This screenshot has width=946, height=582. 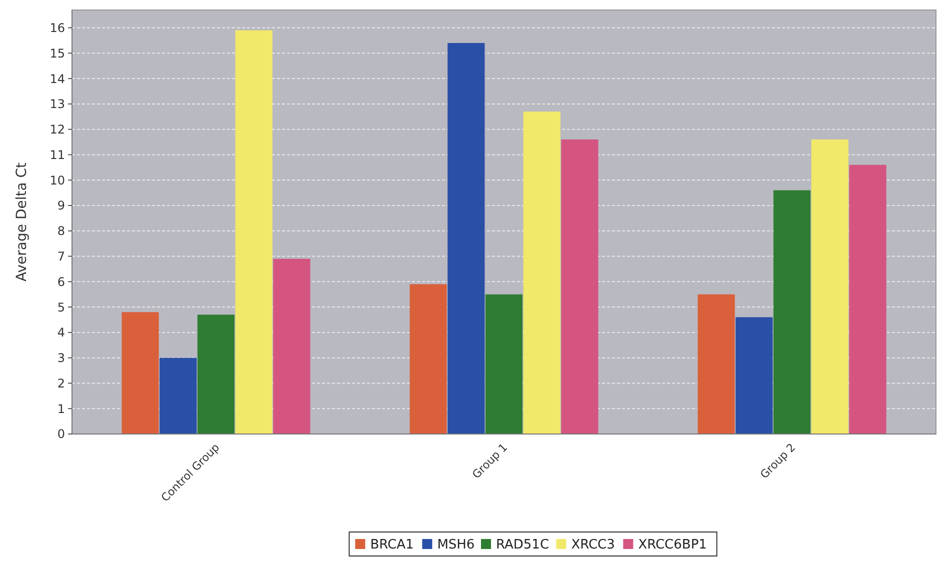 What do you see at coordinates (22, 222) in the screenshot?
I see `y-axis-title: Average Delta Ct` at bounding box center [22, 222].